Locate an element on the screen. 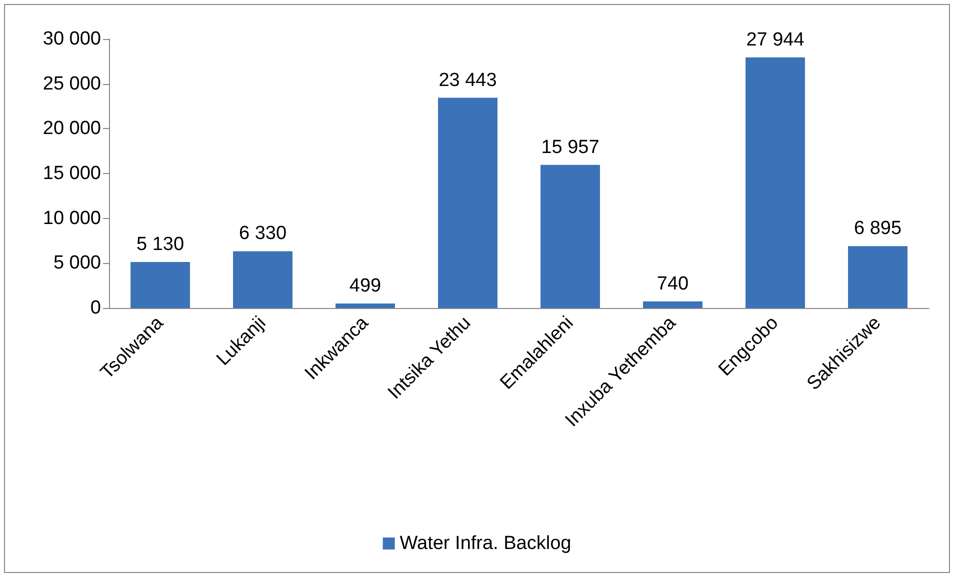 This screenshot has width=956, height=579. data-label: 15 957 is located at coordinates (570, 147).